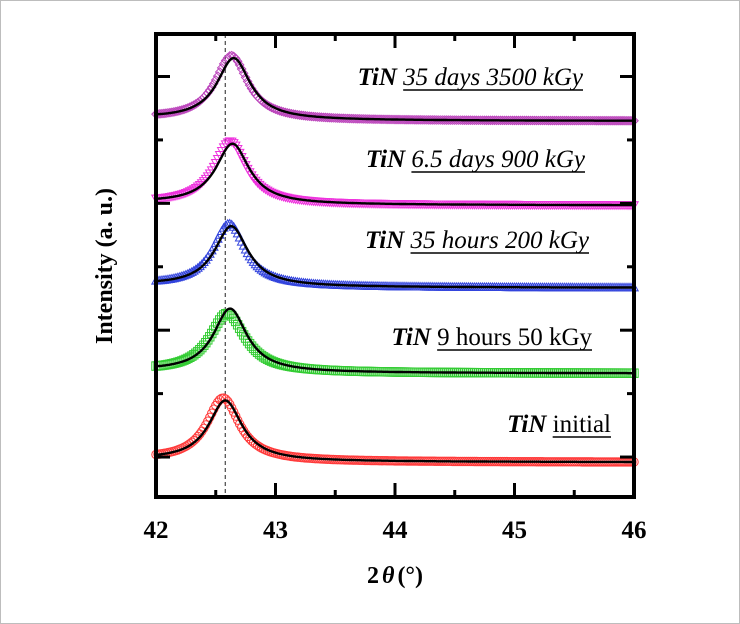  What do you see at coordinates (634, 530) in the screenshot?
I see `x-tick-label: 46` at bounding box center [634, 530].